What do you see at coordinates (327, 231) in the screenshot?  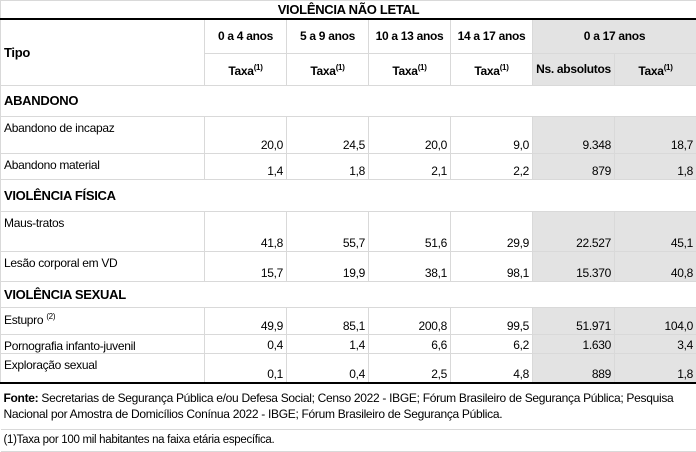 I see `value-cell: 55,7` at bounding box center [327, 231].